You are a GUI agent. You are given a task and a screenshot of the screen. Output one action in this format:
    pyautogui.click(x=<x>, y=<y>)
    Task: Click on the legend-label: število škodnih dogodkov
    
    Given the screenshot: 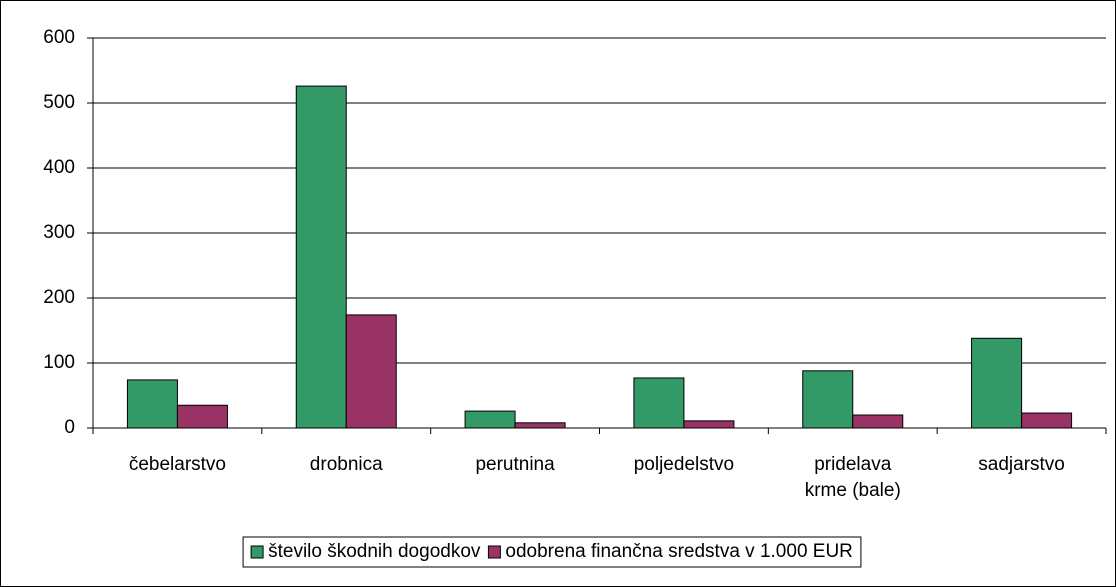 What is the action you would take?
    pyautogui.click(x=374, y=551)
    